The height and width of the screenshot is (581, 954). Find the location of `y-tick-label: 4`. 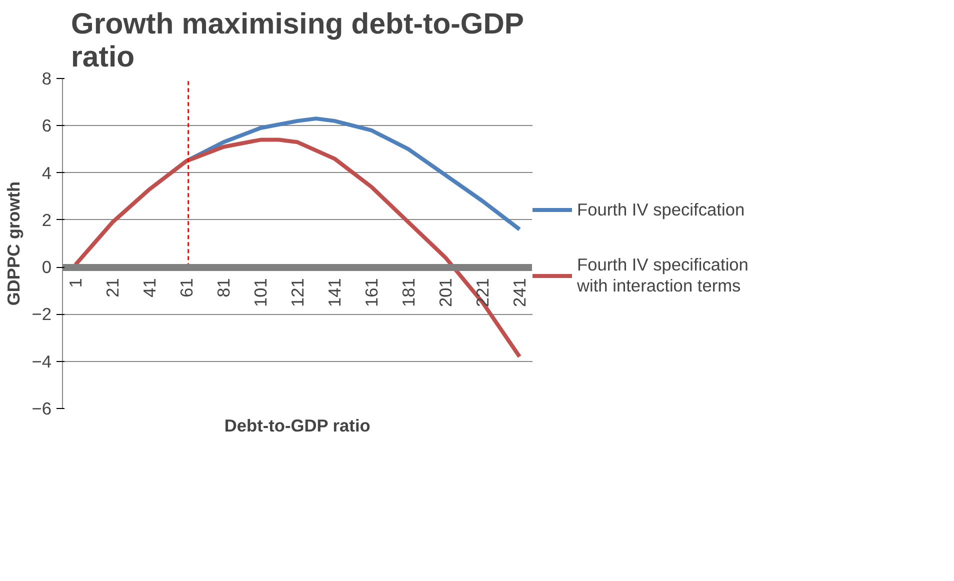

y-tick-label: 4 is located at coordinates (47, 172).